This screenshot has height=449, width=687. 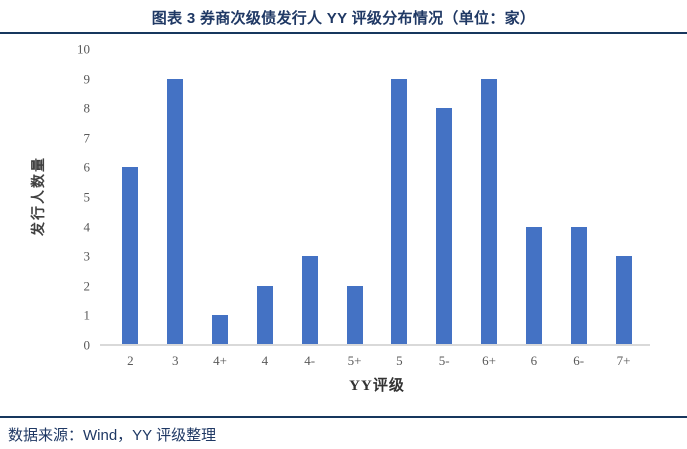 What do you see at coordinates (87, 197) in the screenshot?
I see `y-tick-label: 5` at bounding box center [87, 197].